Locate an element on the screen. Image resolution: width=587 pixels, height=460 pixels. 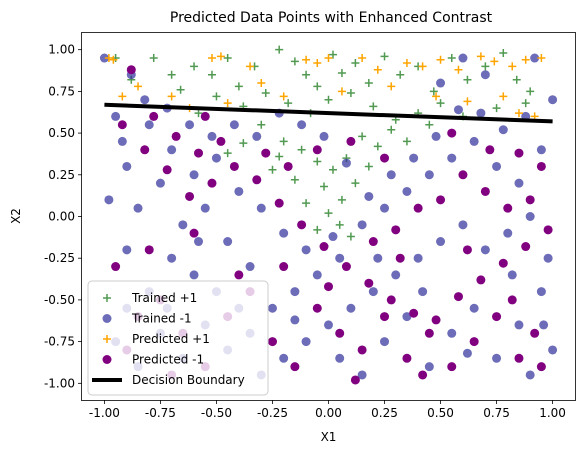
y-tick-label: -1.00 is located at coordinates (59, 383).